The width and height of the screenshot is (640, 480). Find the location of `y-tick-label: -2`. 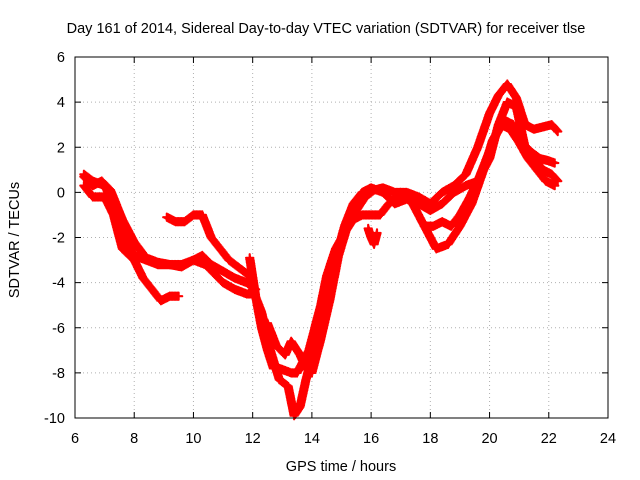

y-tick-label: -2 is located at coordinates (58, 239).